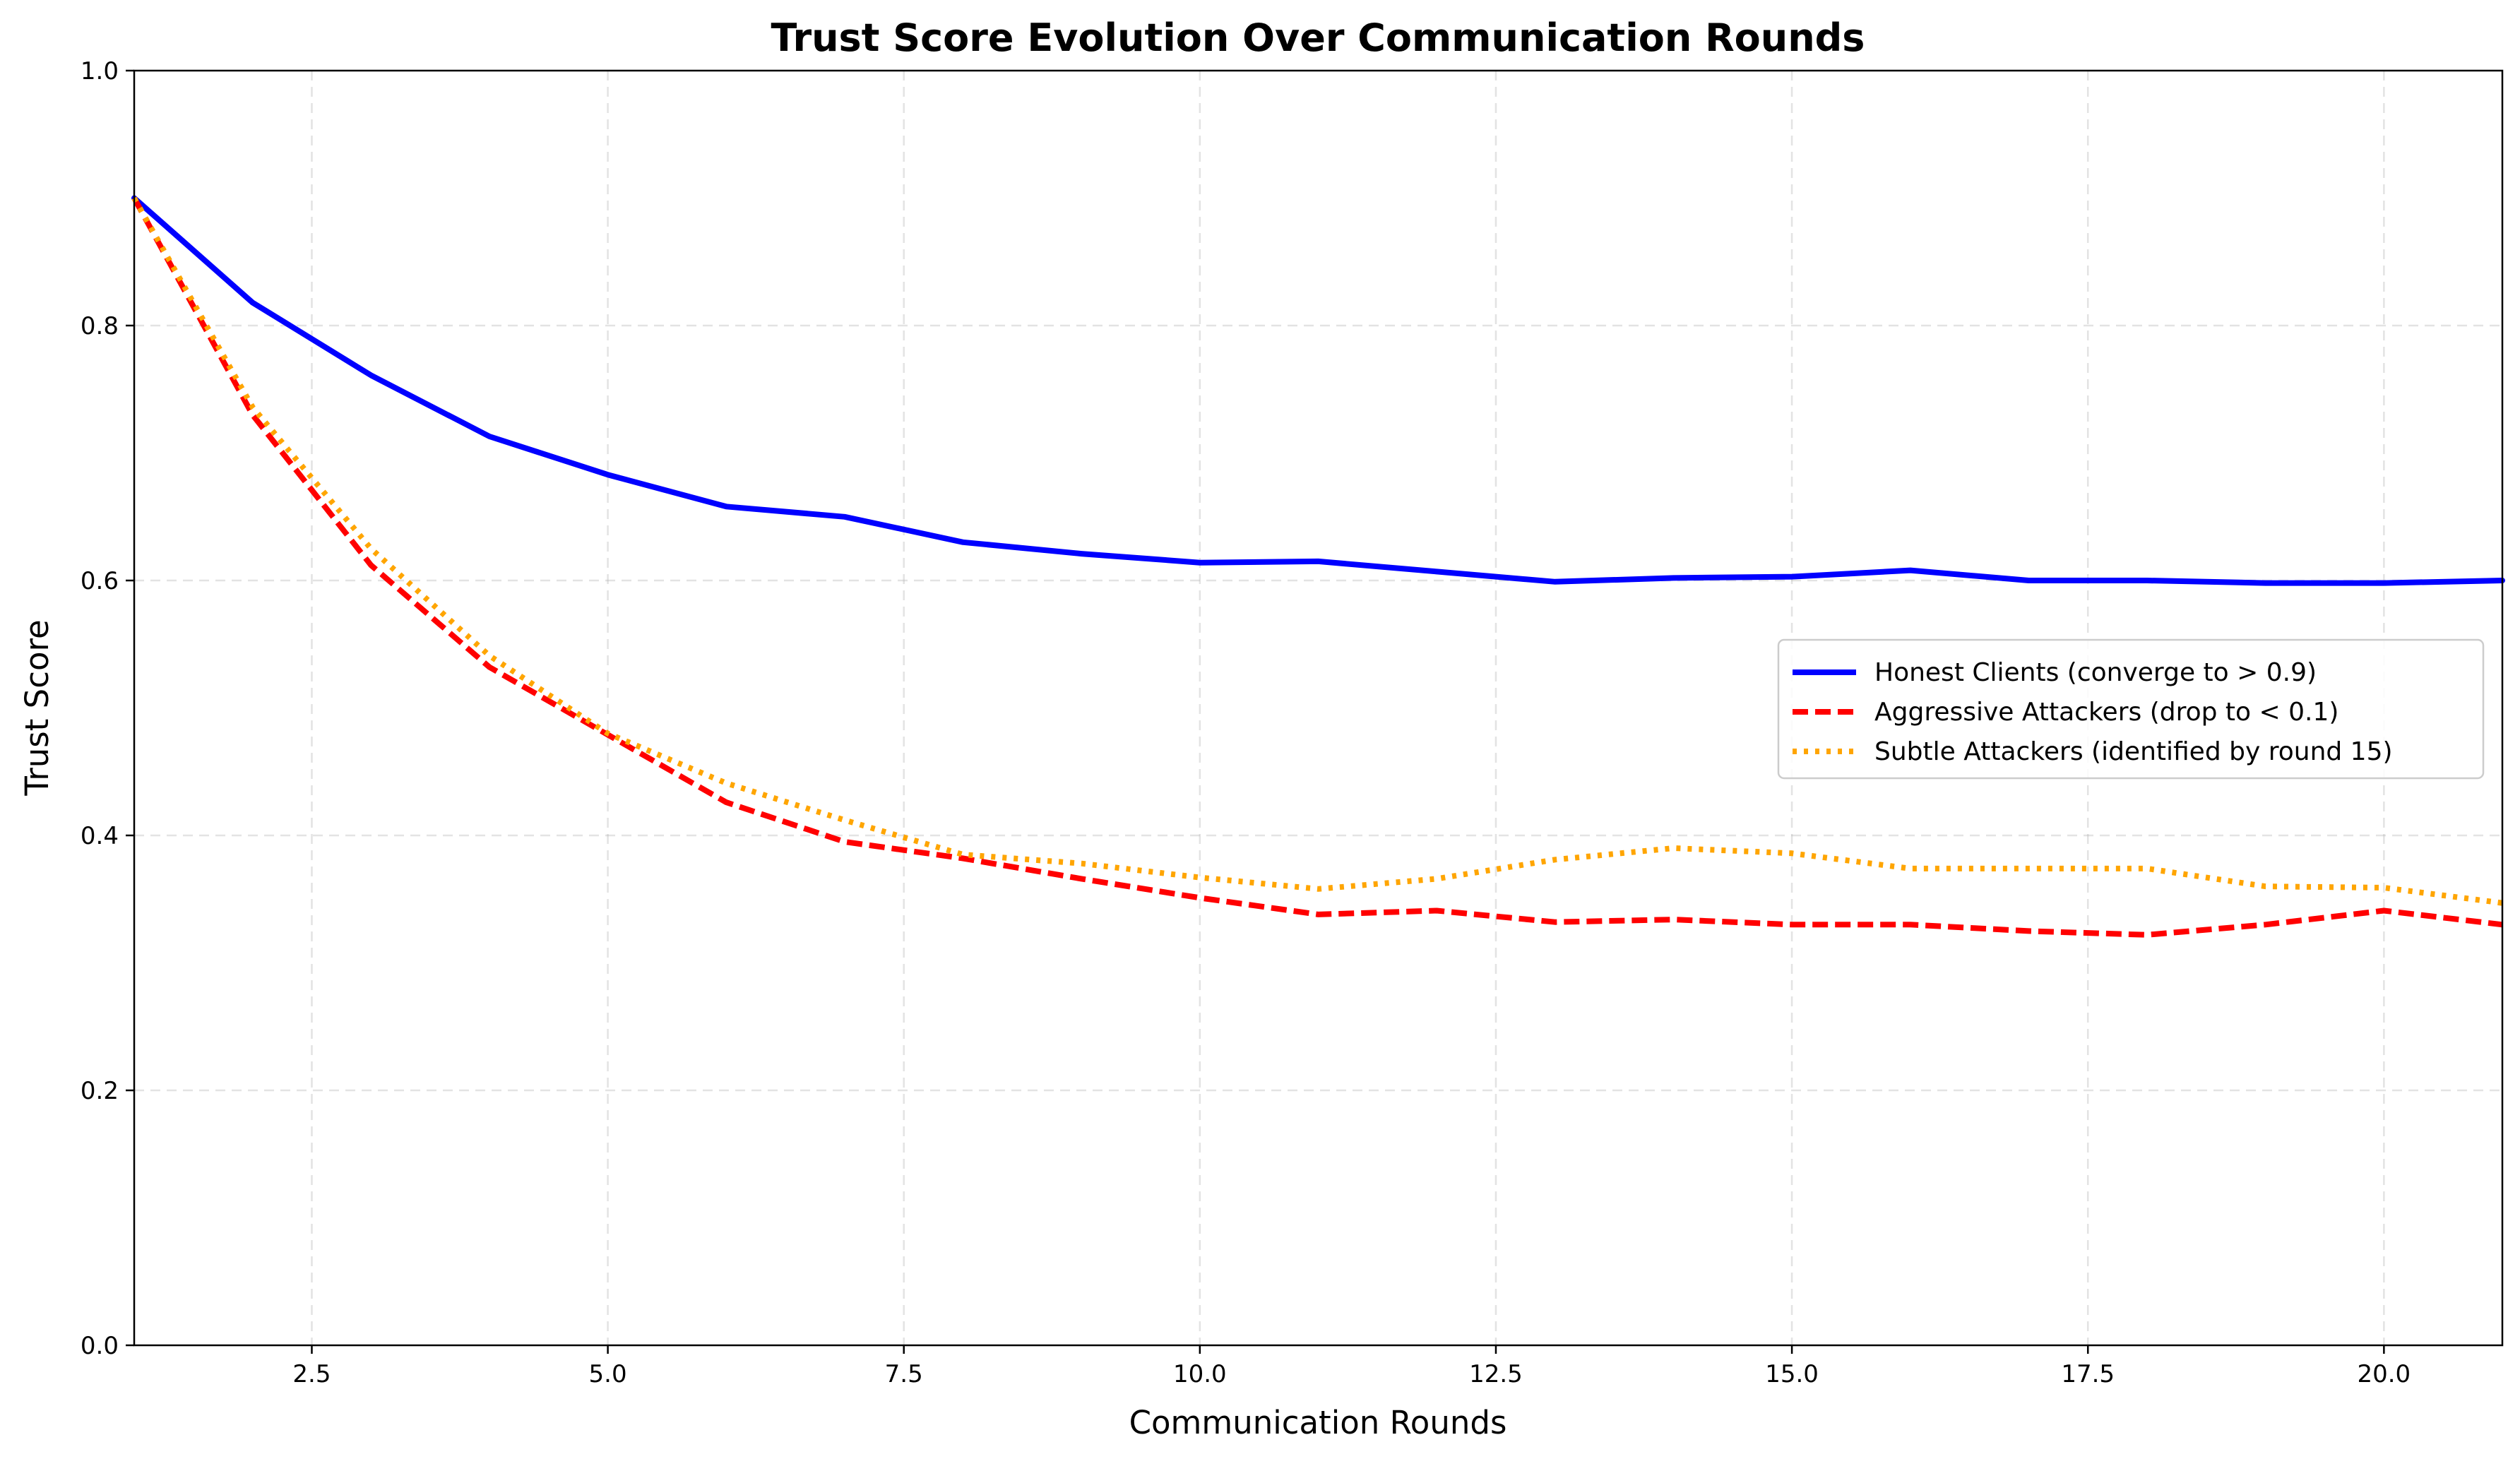  I want to click on y-tick-label: 1.0, so click(100, 71).